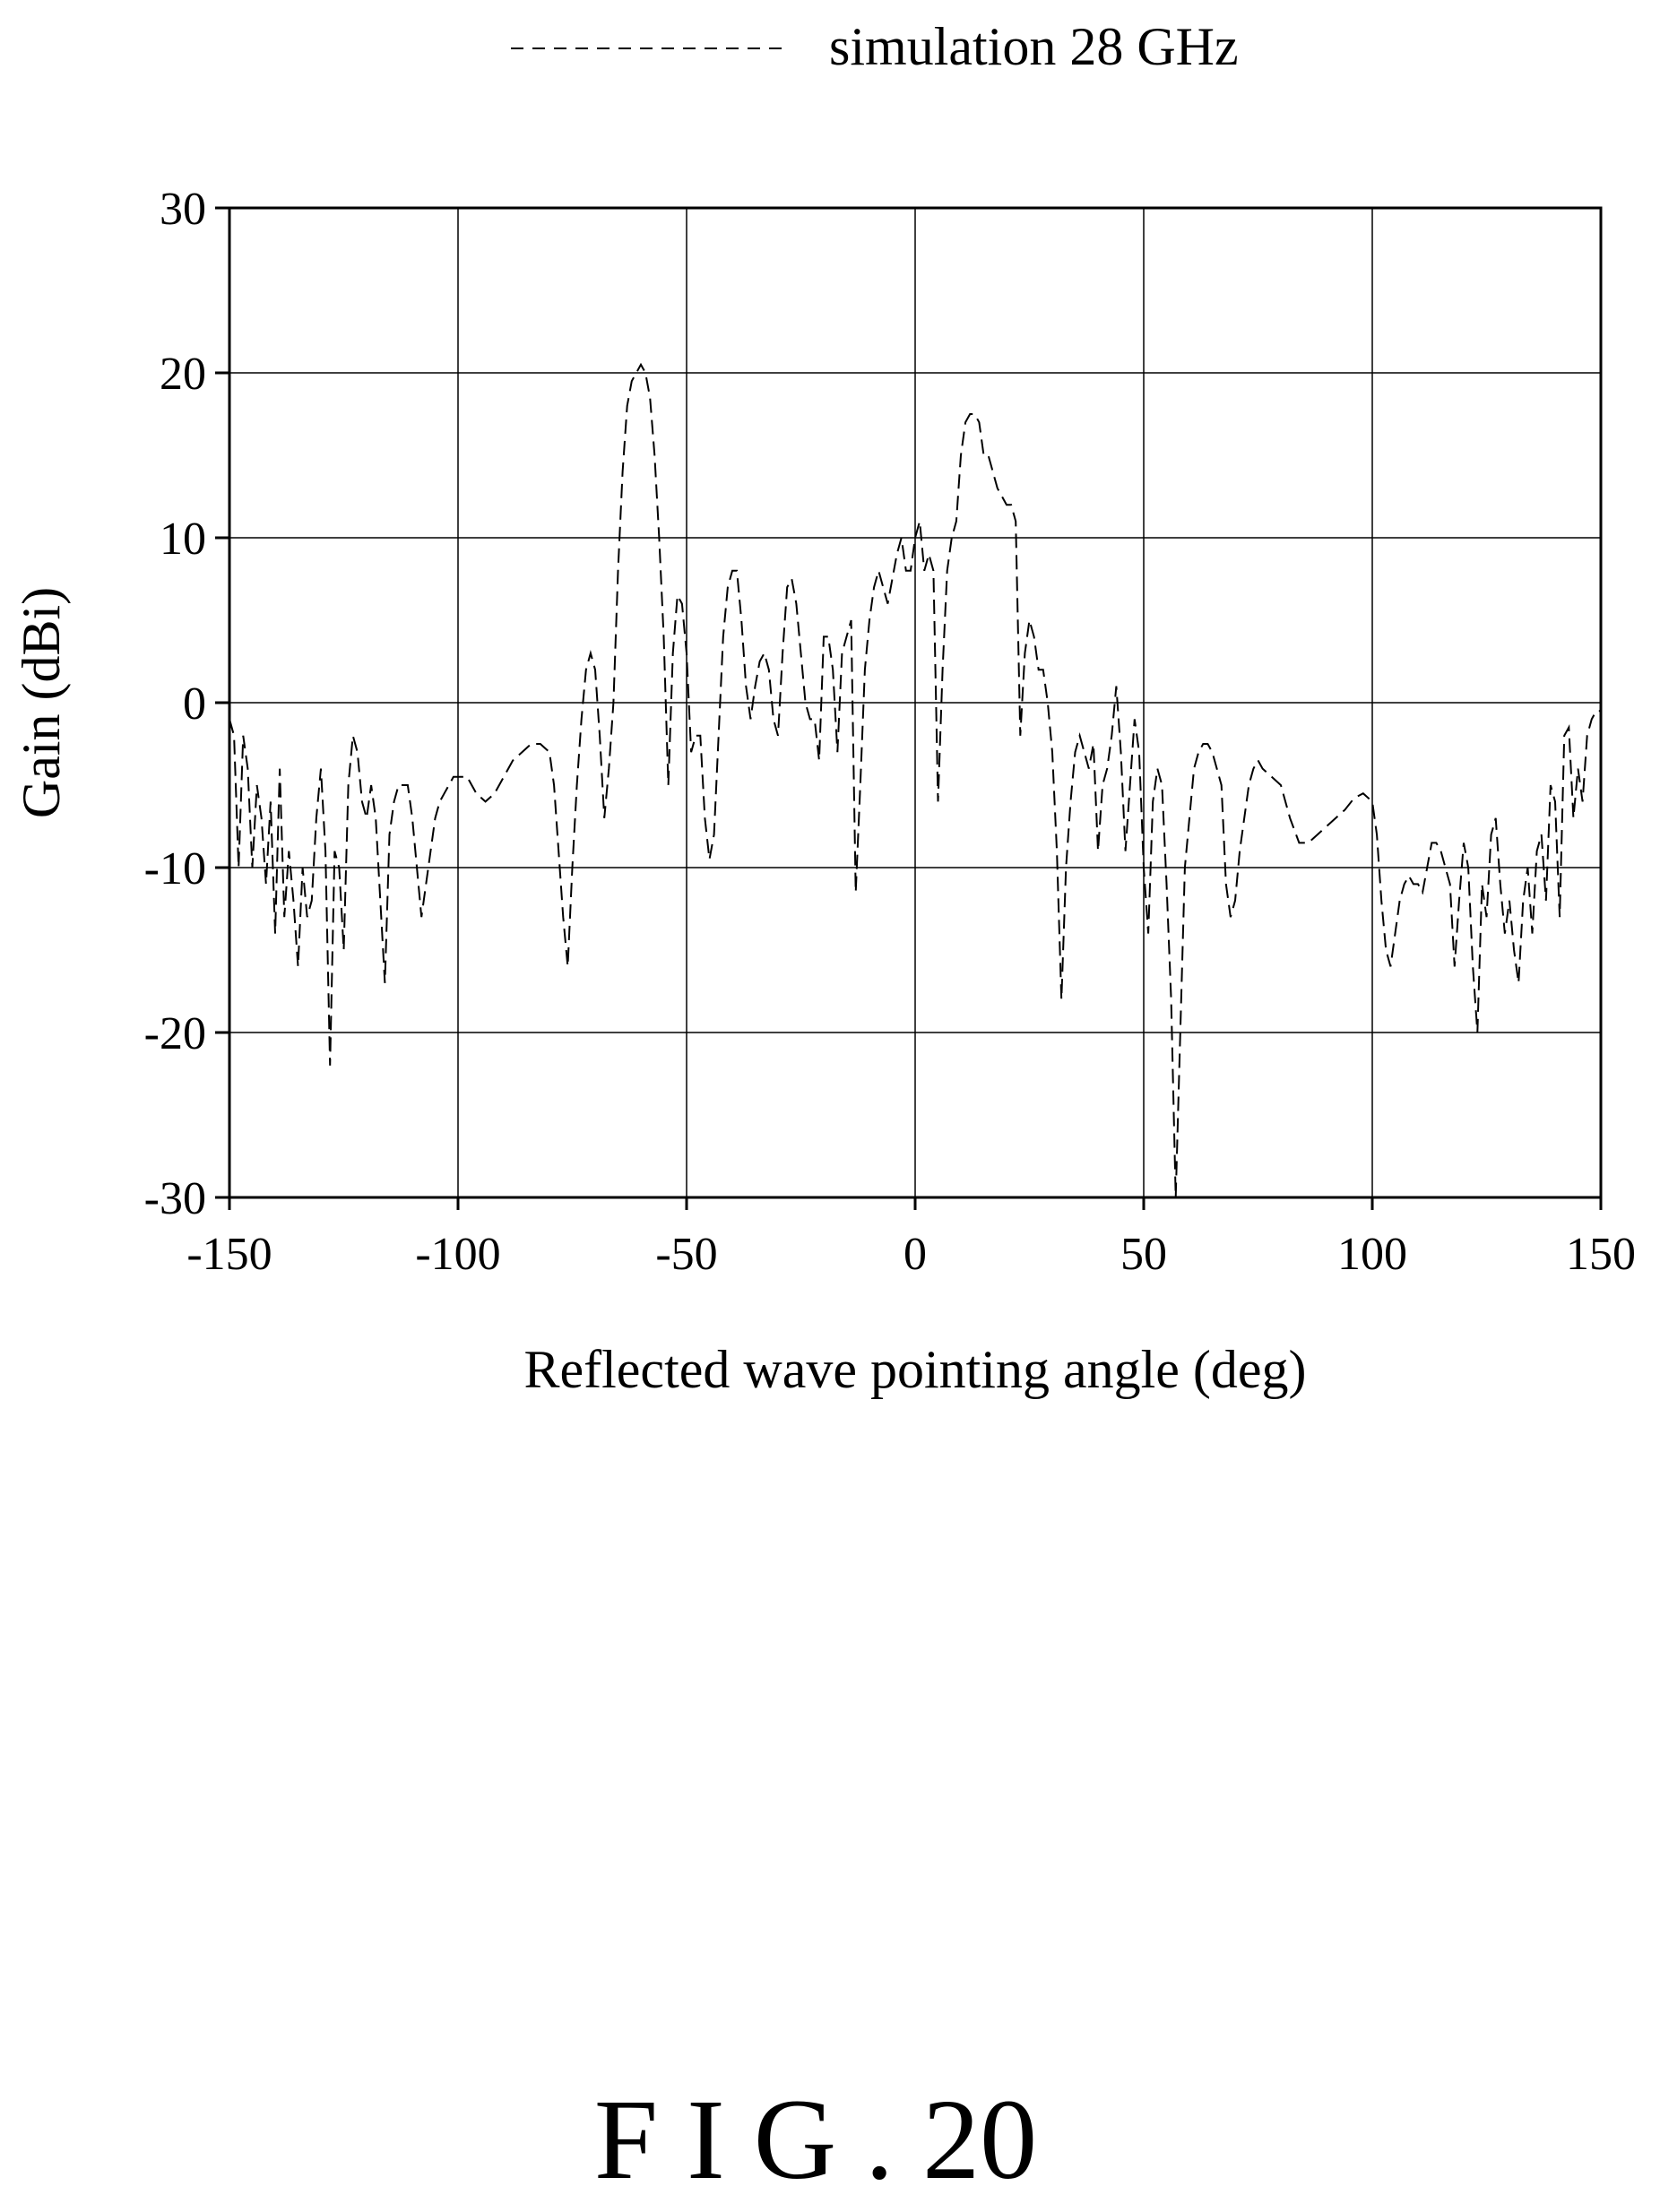 The image size is (1660, 2212). I want to click on y-tick-label: -20, so click(175, 1033).